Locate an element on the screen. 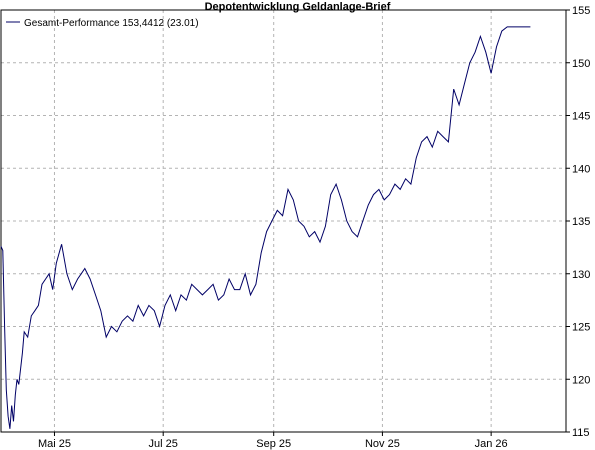  y-tick-label: 130 is located at coordinates (581, 275).